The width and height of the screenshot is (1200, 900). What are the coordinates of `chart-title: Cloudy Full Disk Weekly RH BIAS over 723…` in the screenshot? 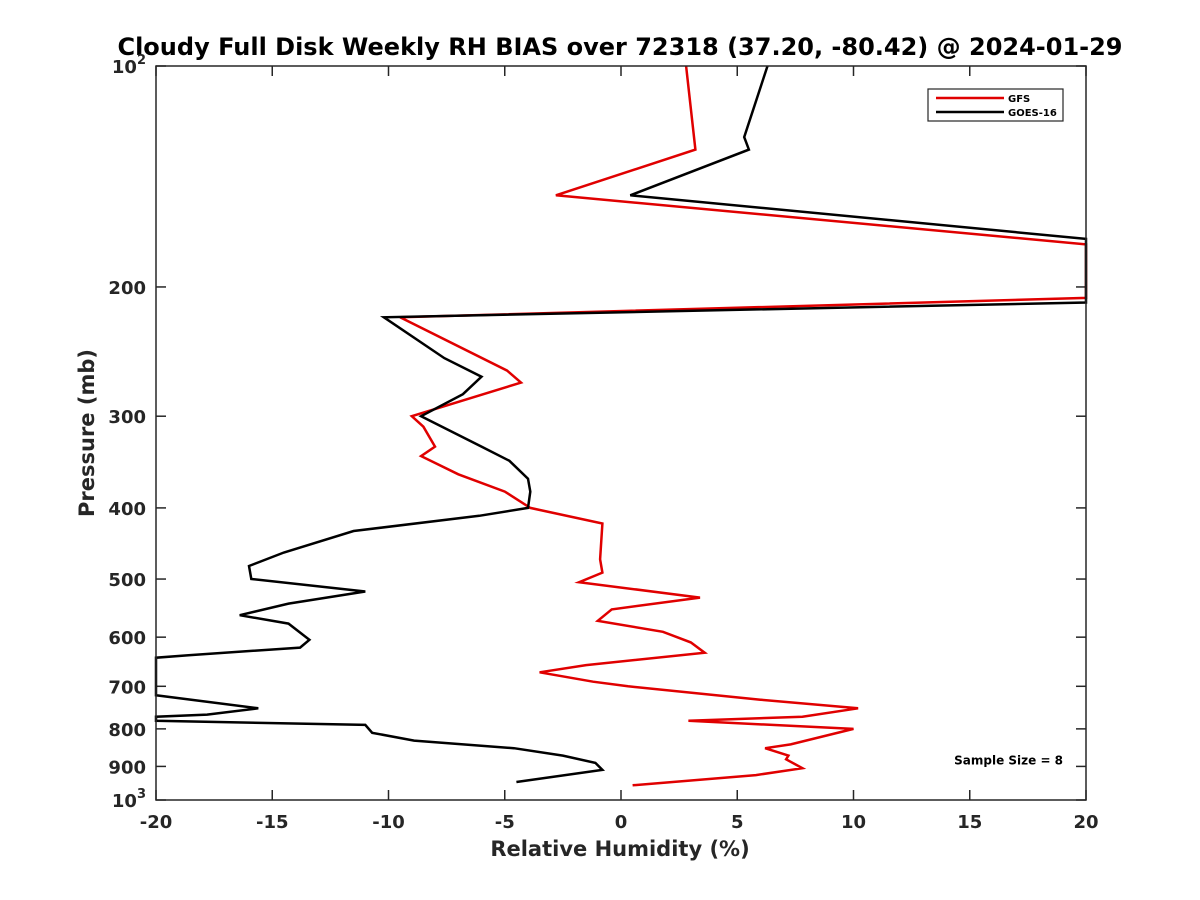 It's located at (619, 47).